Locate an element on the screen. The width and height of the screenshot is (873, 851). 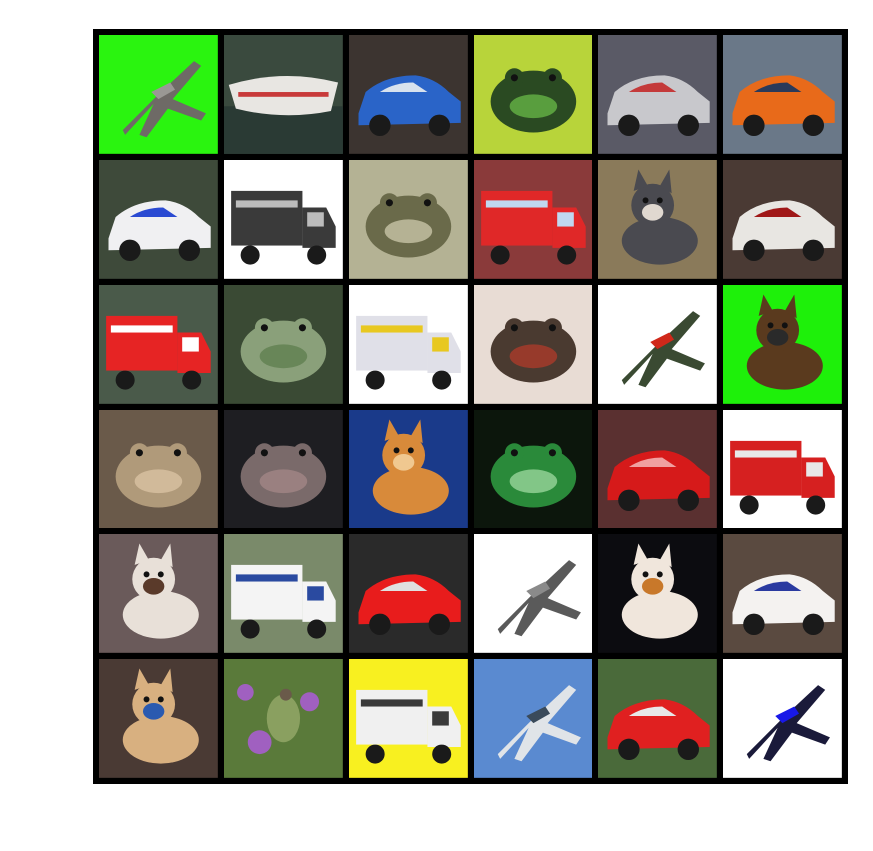
bird-image is located at coordinates (283, 718).